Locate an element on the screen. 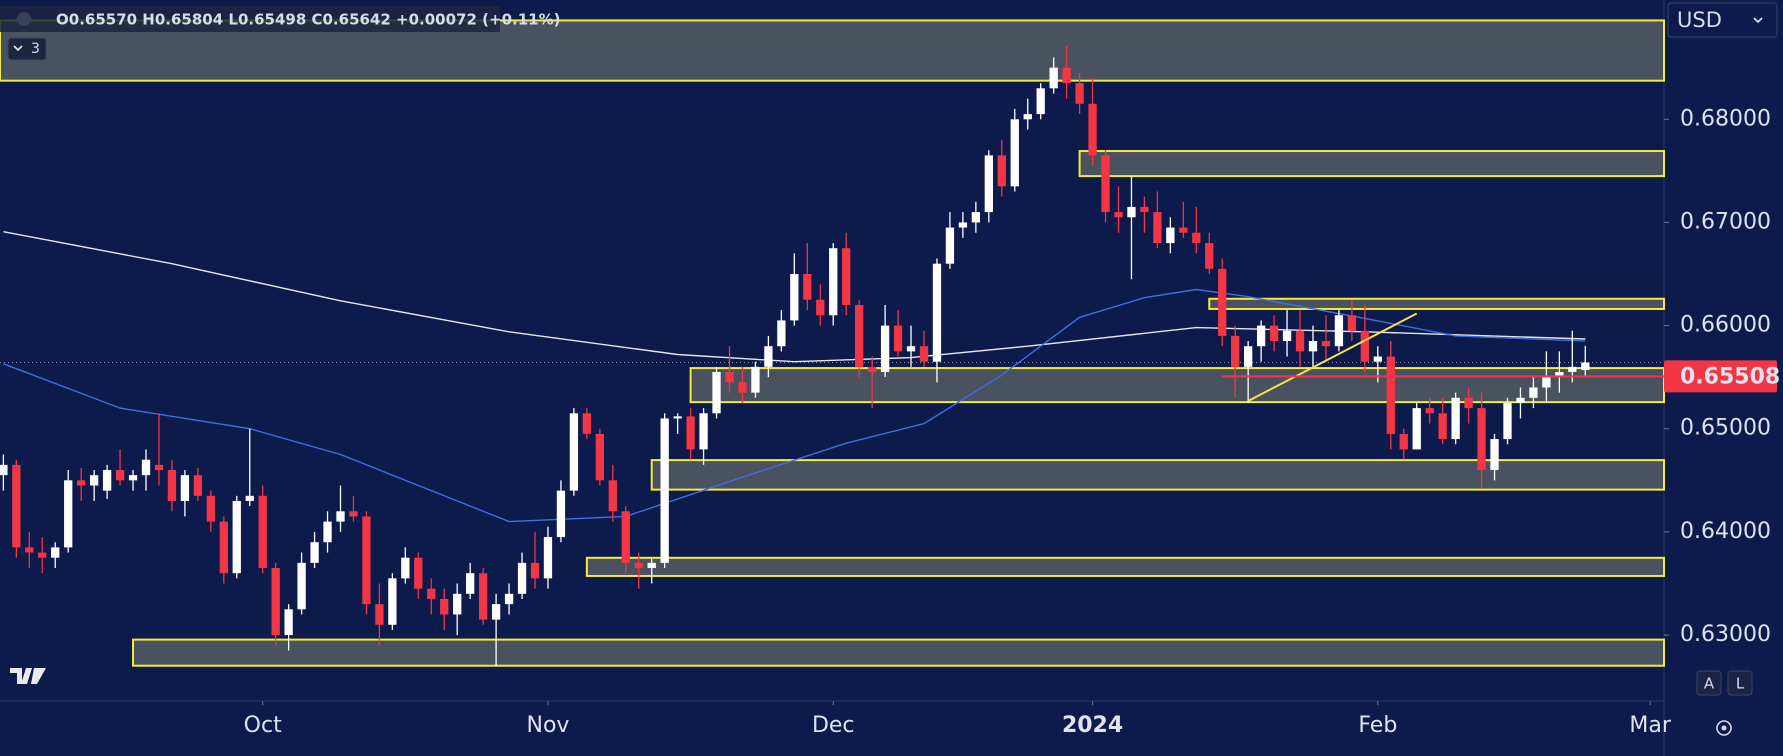  y-tick-label: 0.66000 is located at coordinates (1725, 325).